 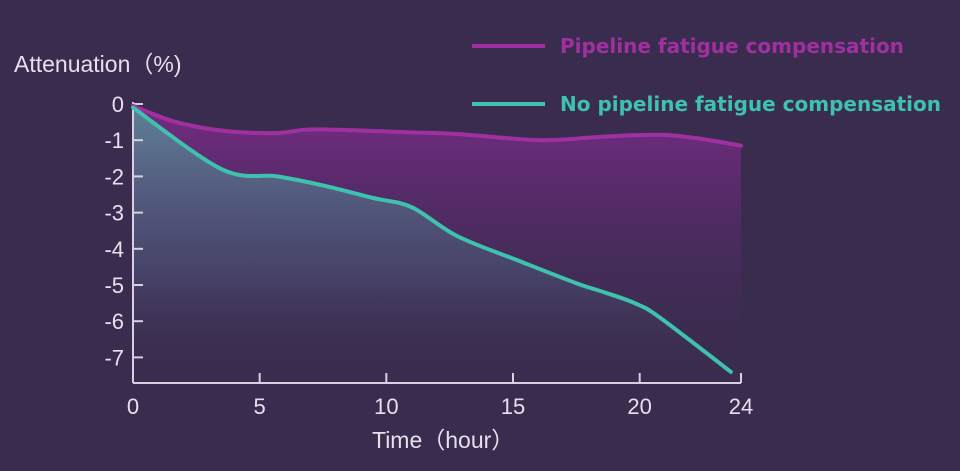 I want to click on y-axis-label: Attenuation（%), so click(x=97, y=64).